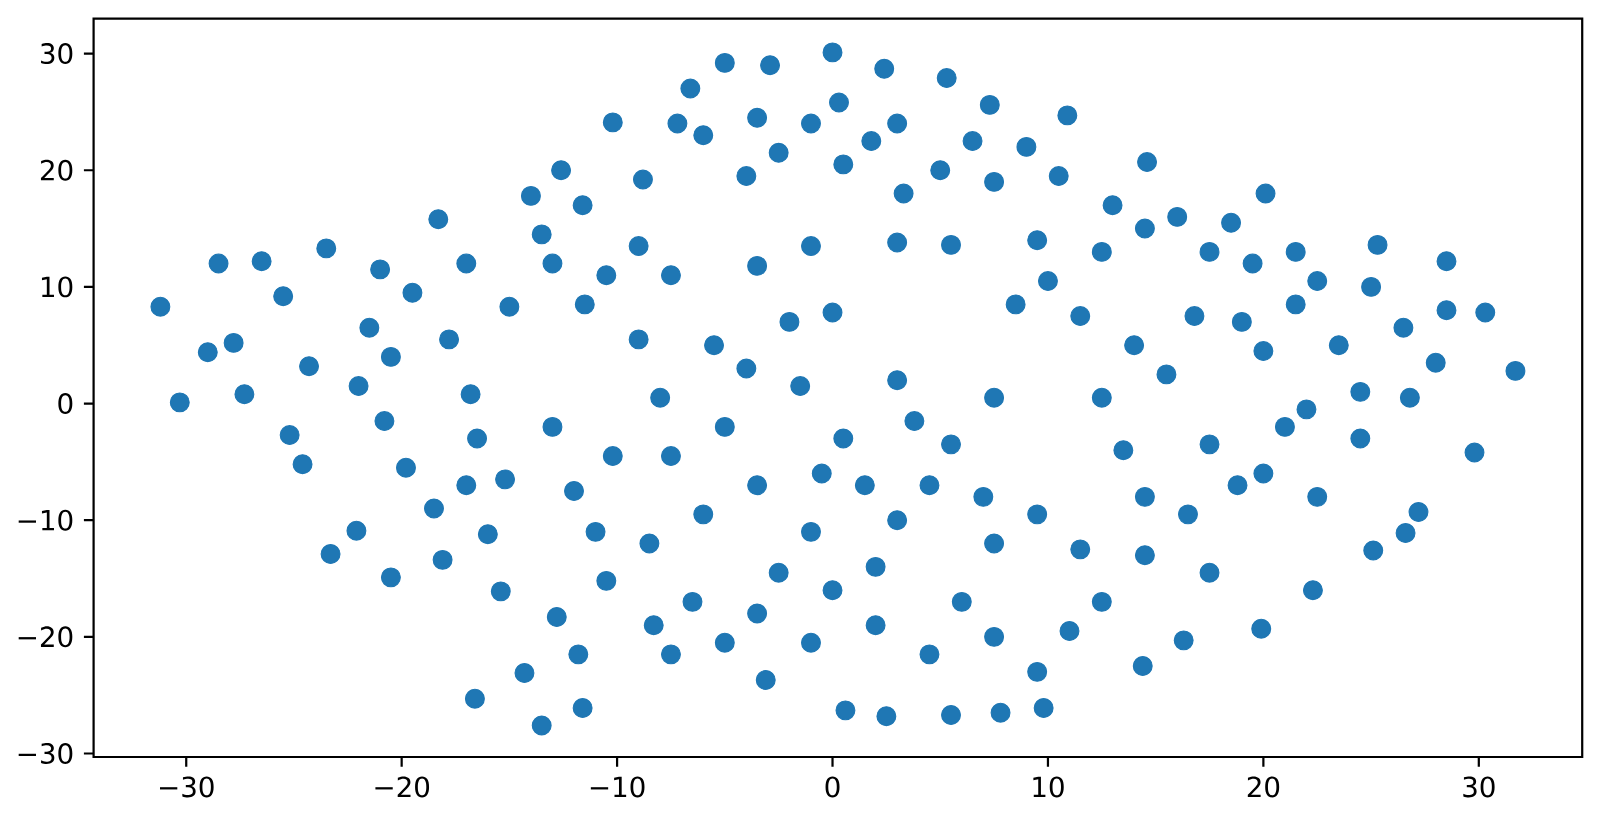 This screenshot has width=1601, height=822. Describe the element at coordinates (45, 637) in the screenshot. I see `y-tick-label: −20` at that location.